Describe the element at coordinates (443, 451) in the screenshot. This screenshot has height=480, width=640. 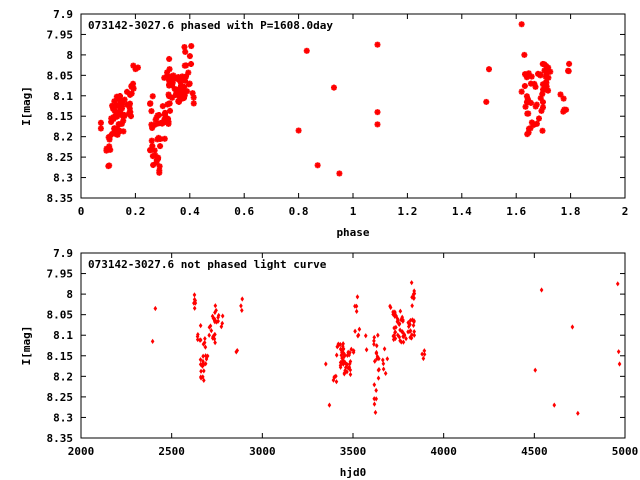
I see `x-tick-label: 4000` at that location.